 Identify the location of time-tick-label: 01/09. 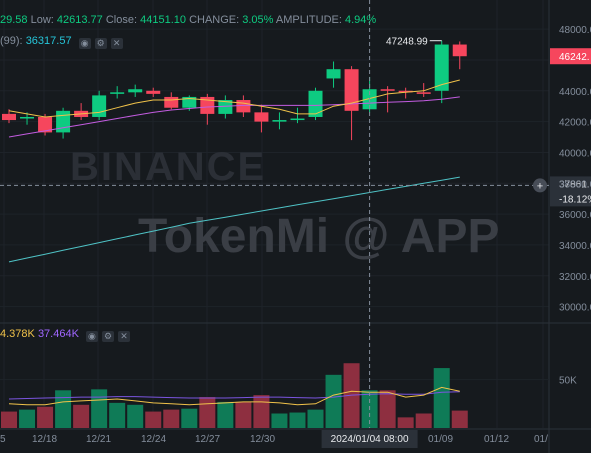
(440, 439).